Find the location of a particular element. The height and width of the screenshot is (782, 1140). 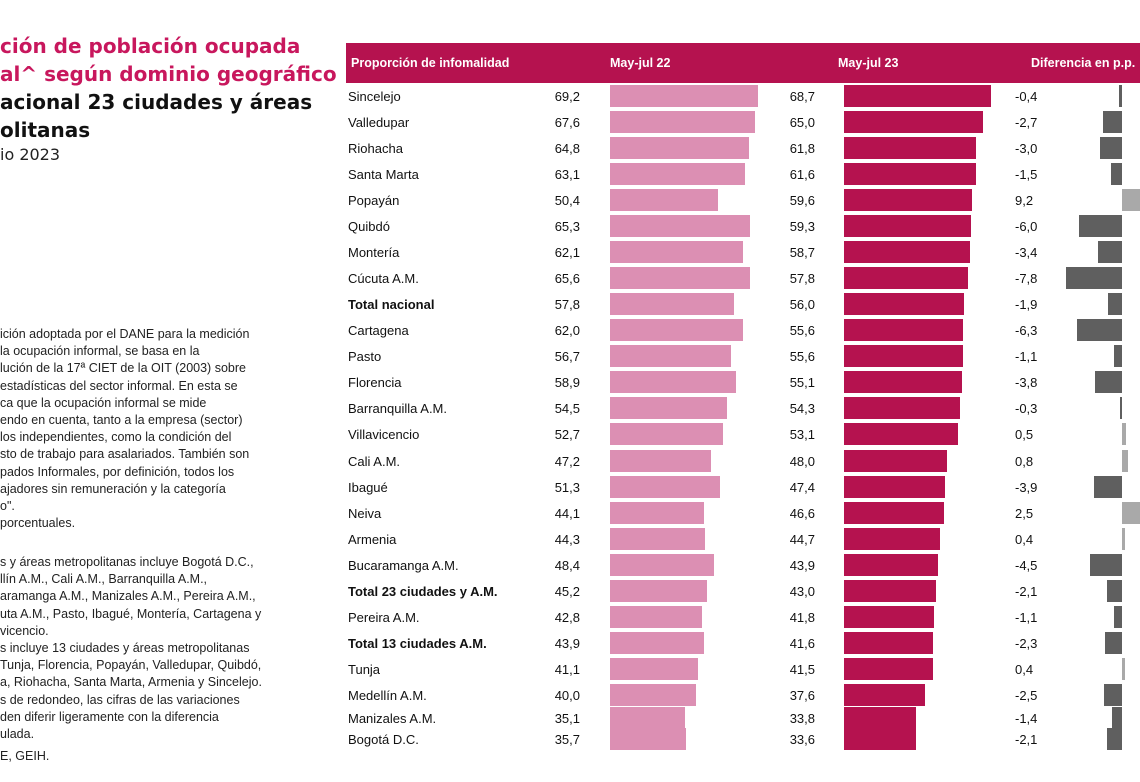

category-label: Armenia is located at coordinates (372, 539).